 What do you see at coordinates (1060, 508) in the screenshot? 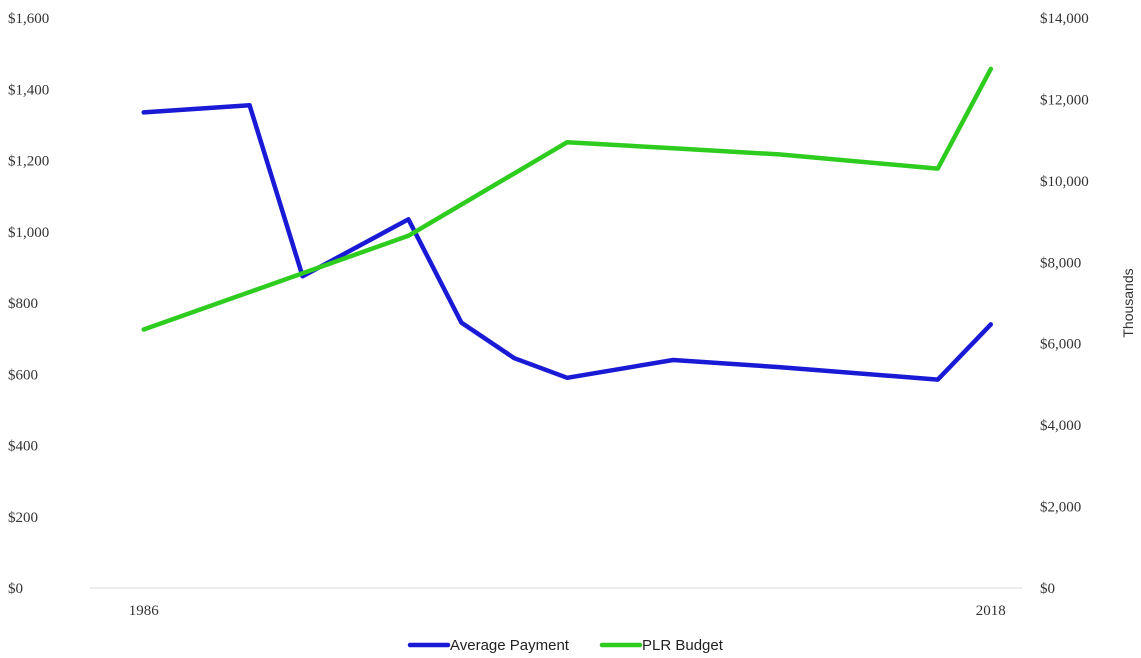
I see `right-tick-label: $2,000` at bounding box center [1060, 508].